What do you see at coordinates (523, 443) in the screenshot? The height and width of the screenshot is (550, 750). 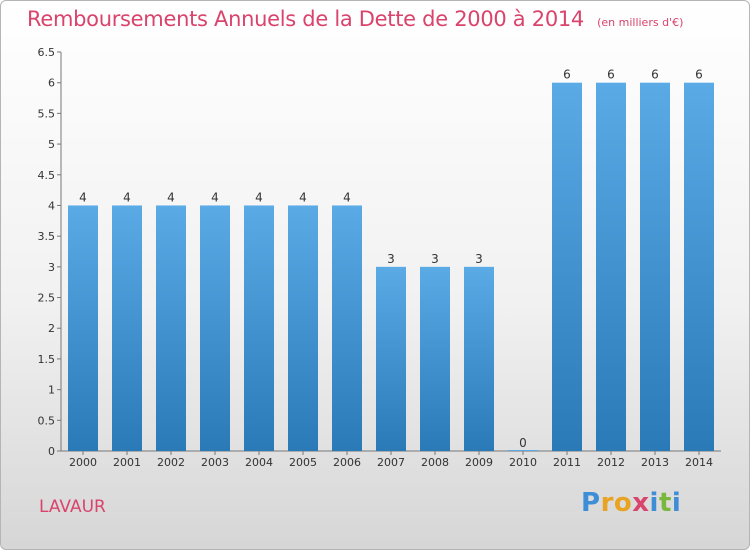 I see `data-label: 0` at bounding box center [523, 443].